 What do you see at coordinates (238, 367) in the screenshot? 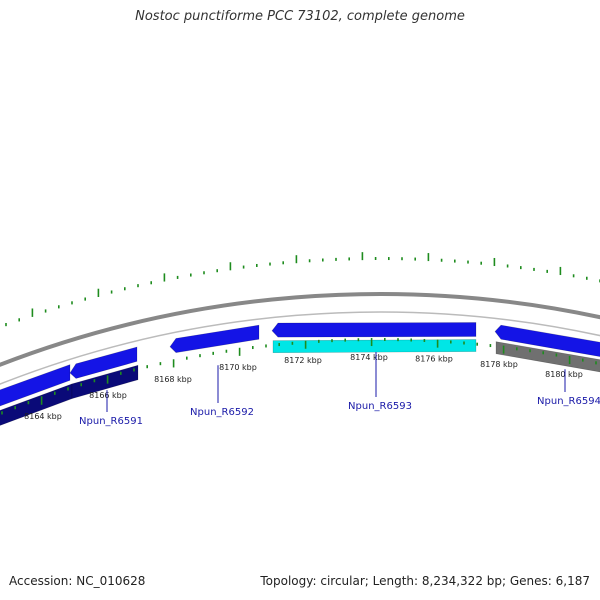
I see `scale-label: 8170 kbp` at bounding box center [238, 367].